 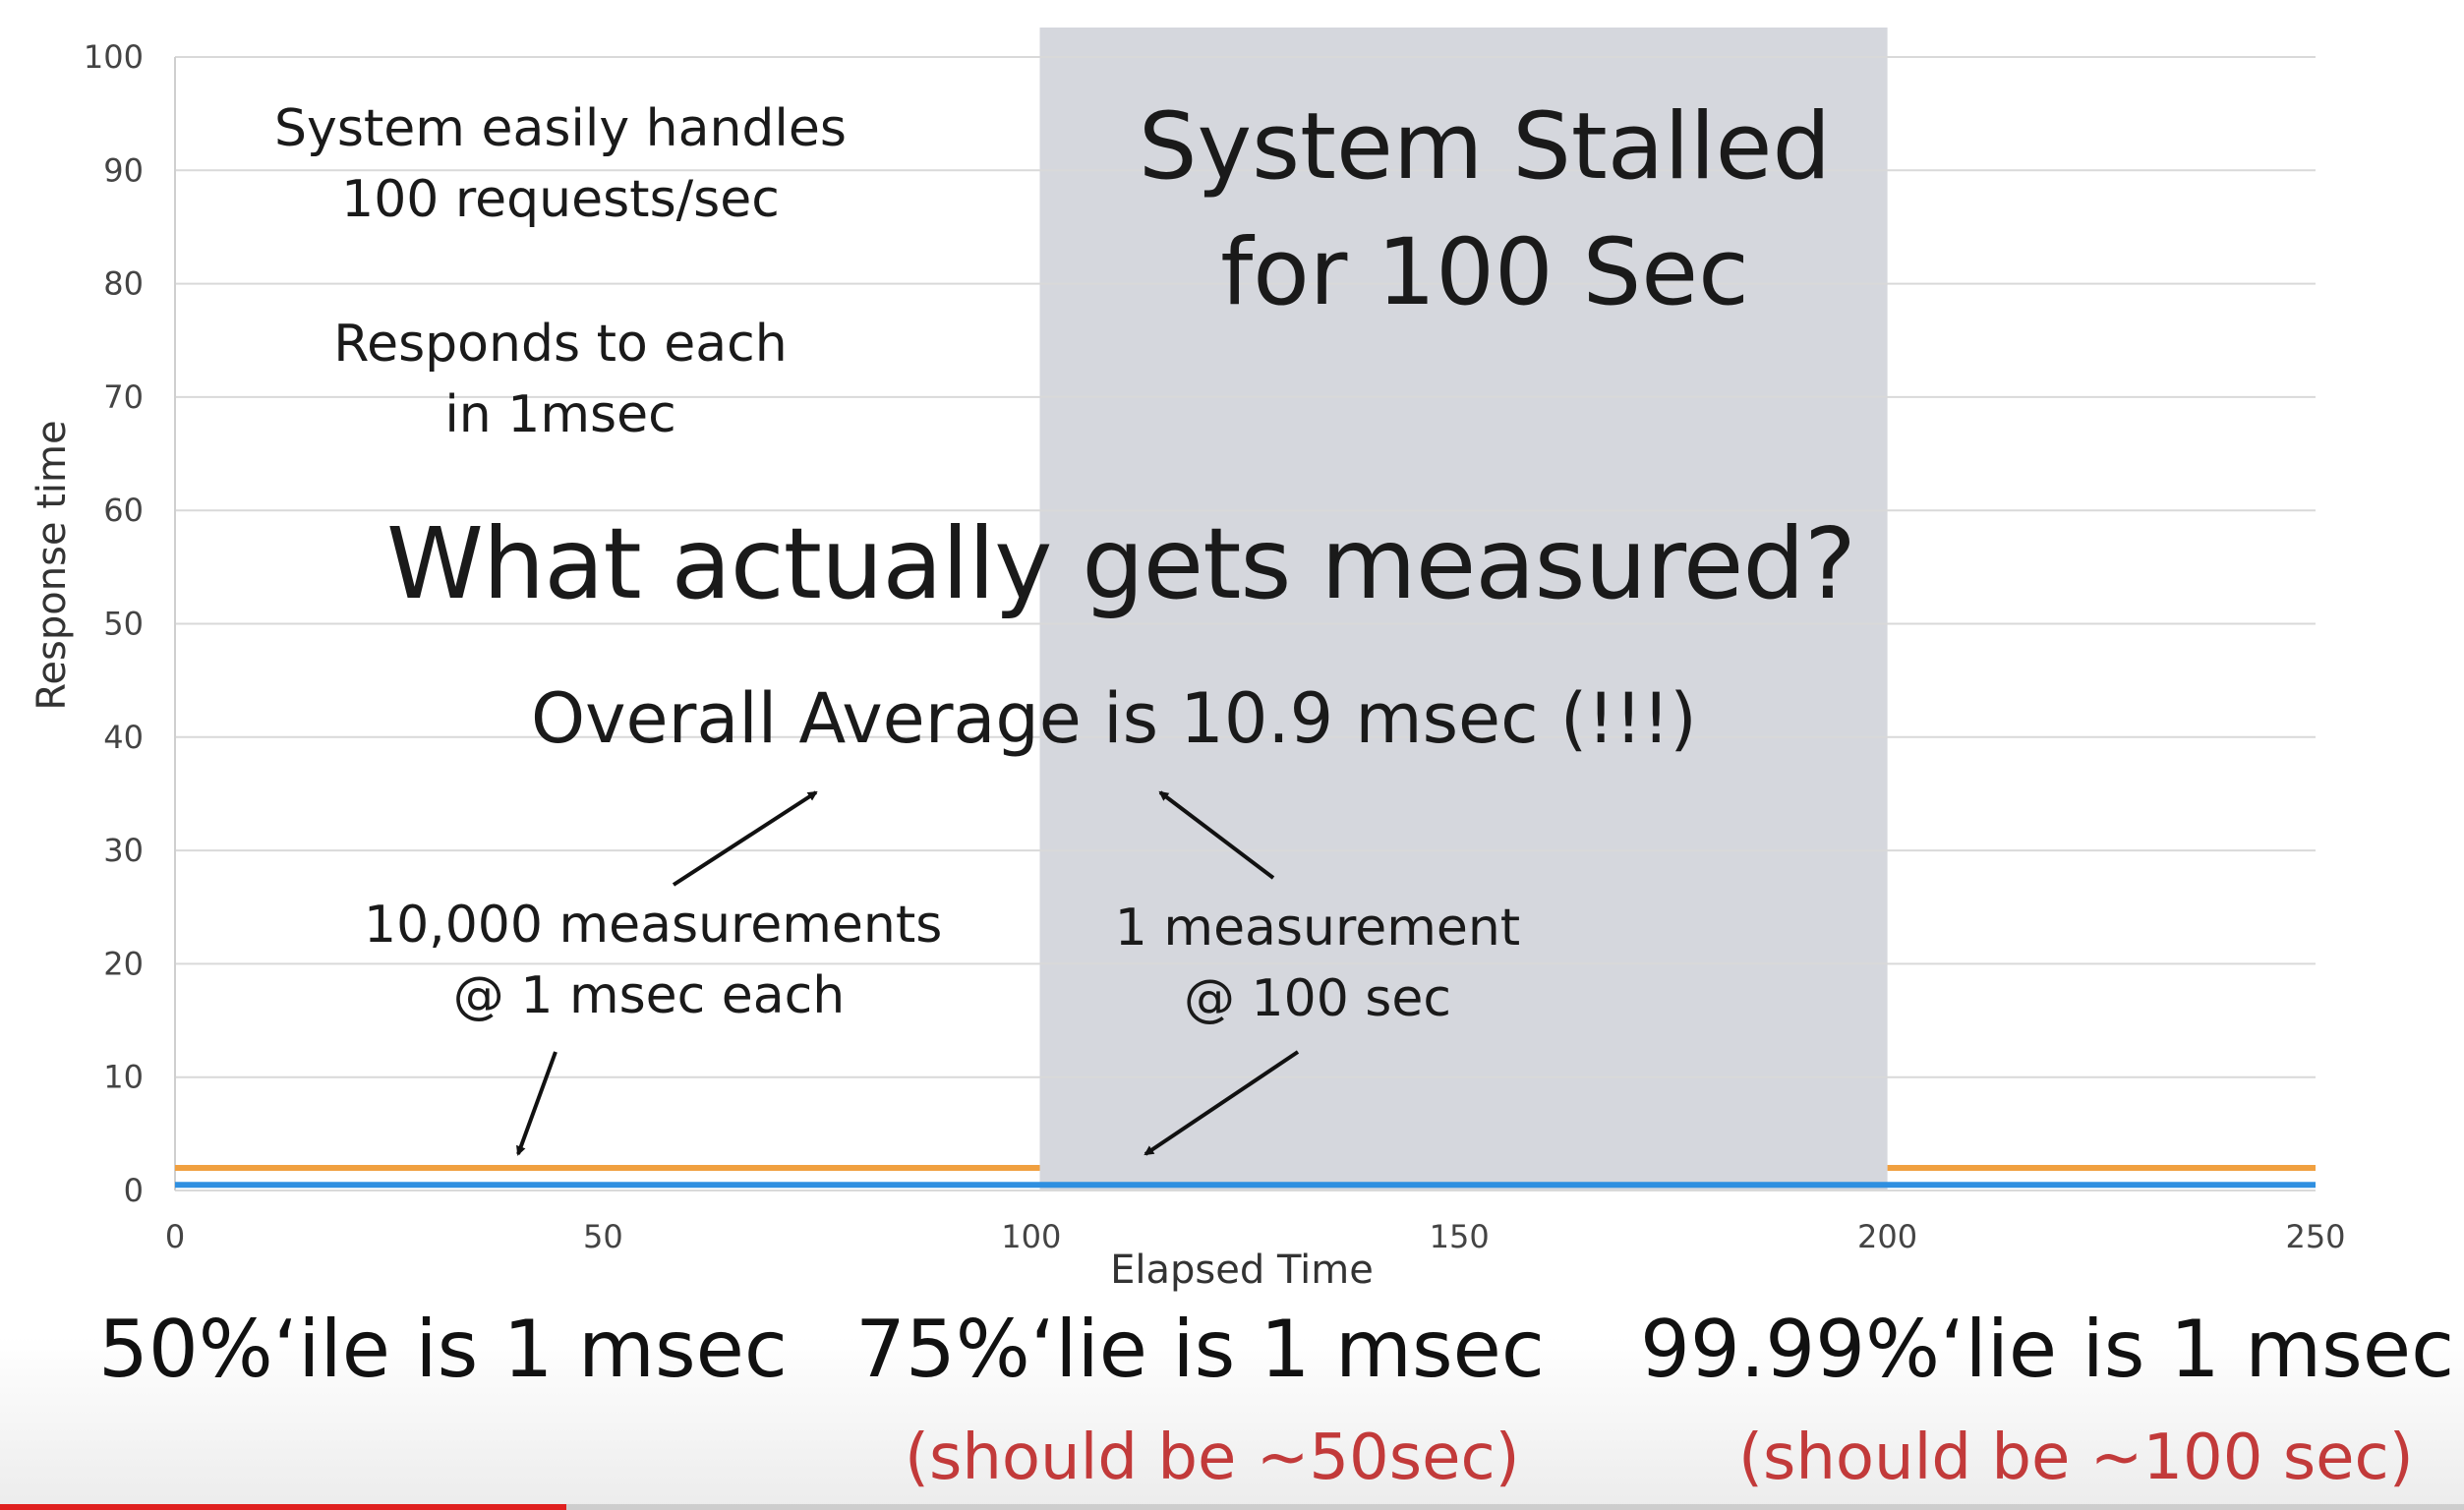 What do you see at coordinates (560, 199) in the screenshot?
I see `capacity-note-line-2: 100 requests/sec` at bounding box center [560, 199].